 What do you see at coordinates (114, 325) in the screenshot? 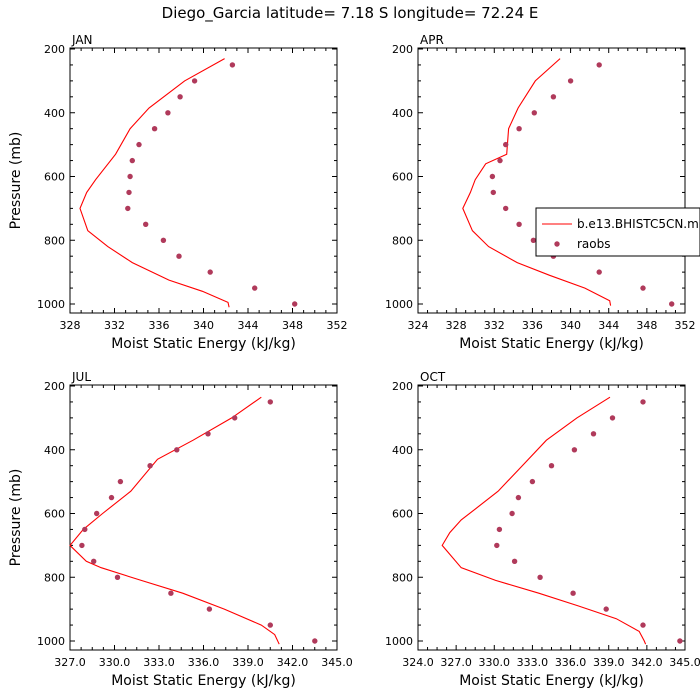
I see `x-tick-label: 332` at bounding box center [114, 325].